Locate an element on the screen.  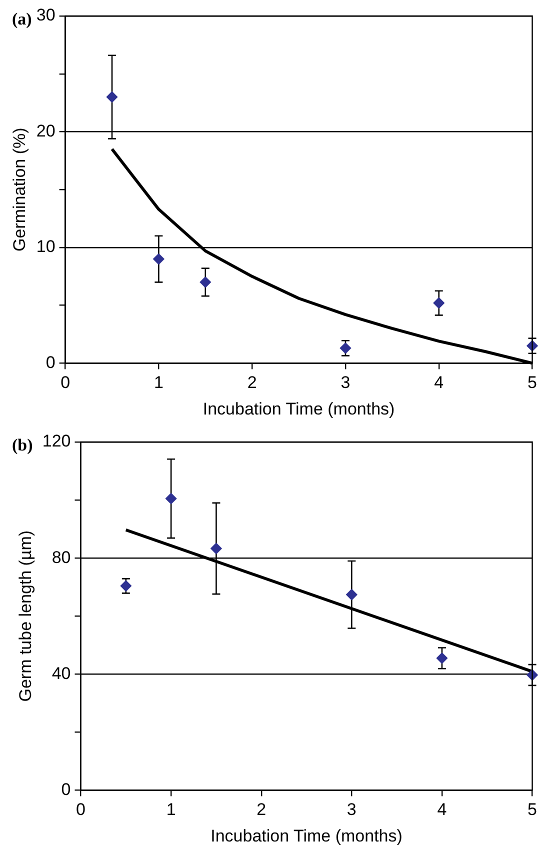
y-tick-label: 20 is located at coordinates (46, 130).